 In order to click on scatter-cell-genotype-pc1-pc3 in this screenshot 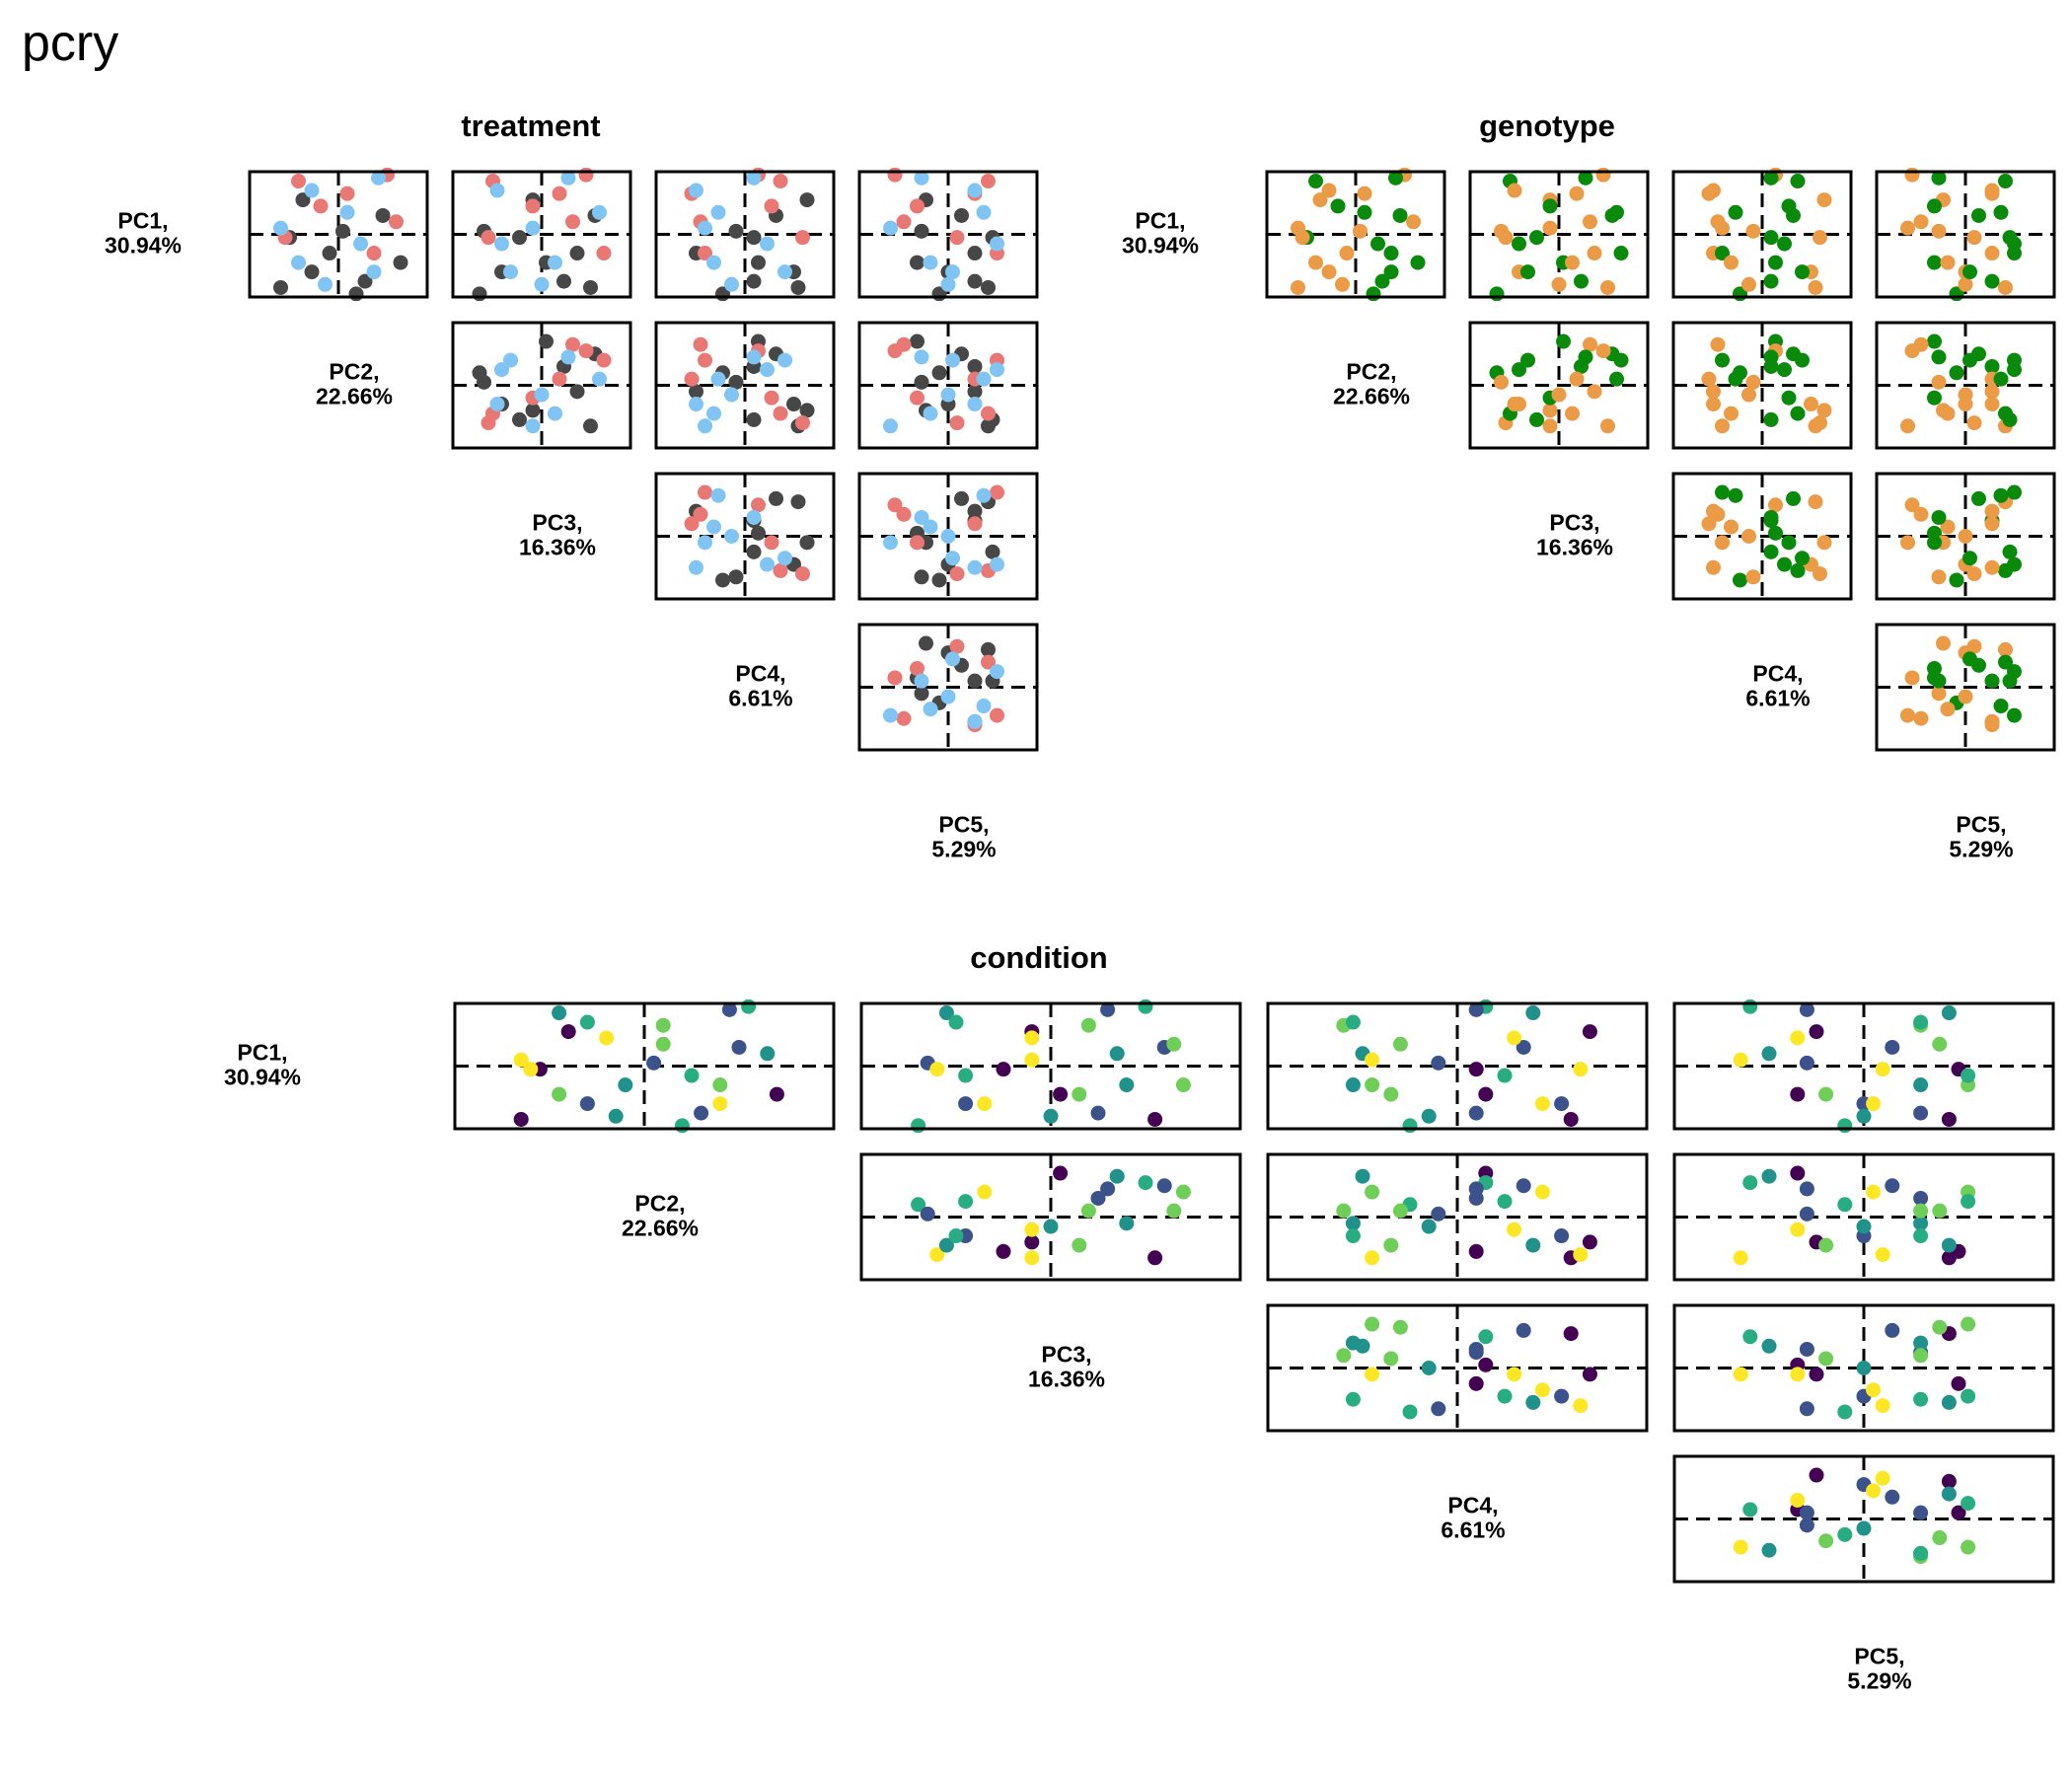, I will do `click(1559, 235)`.